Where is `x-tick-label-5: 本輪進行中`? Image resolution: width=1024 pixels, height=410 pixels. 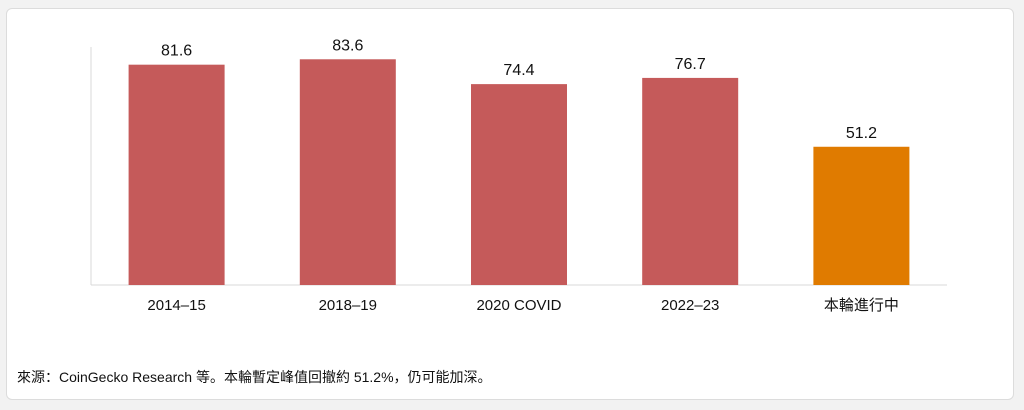
x-tick-label-5: 本輪進行中 is located at coordinates (861, 305).